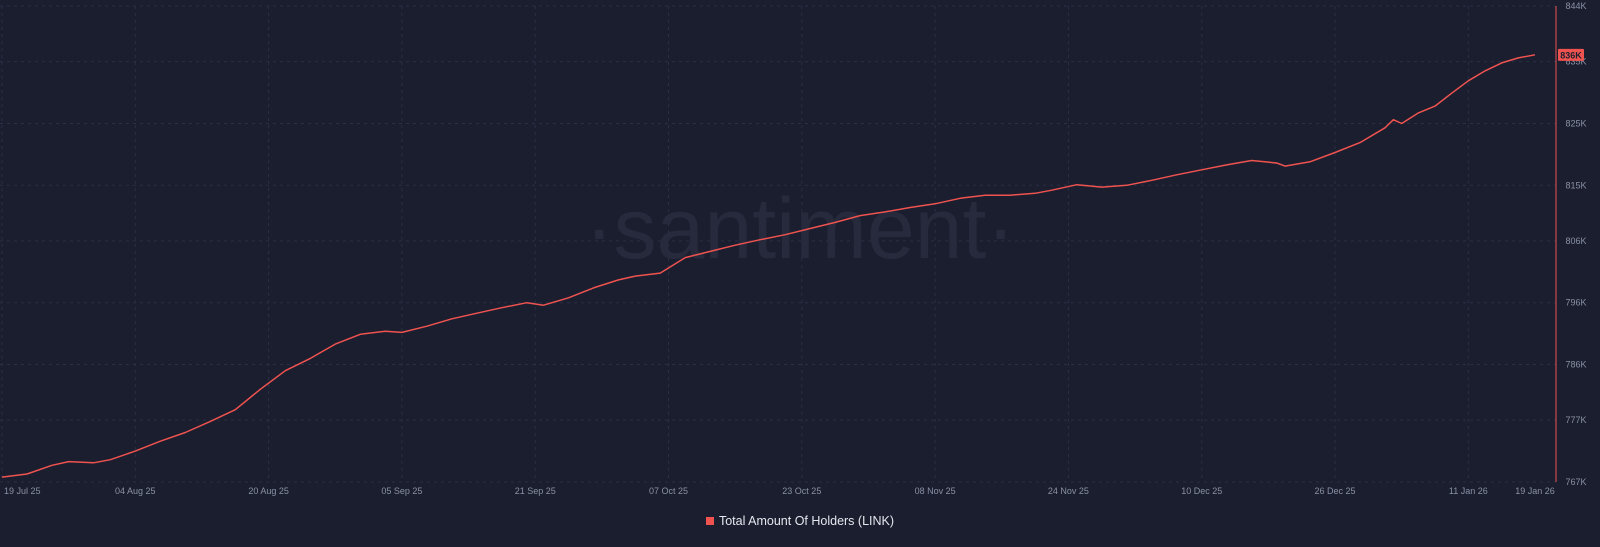  Describe the element at coordinates (22, 491) in the screenshot. I see `x-tick-label: 19 Jul 25` at that location.